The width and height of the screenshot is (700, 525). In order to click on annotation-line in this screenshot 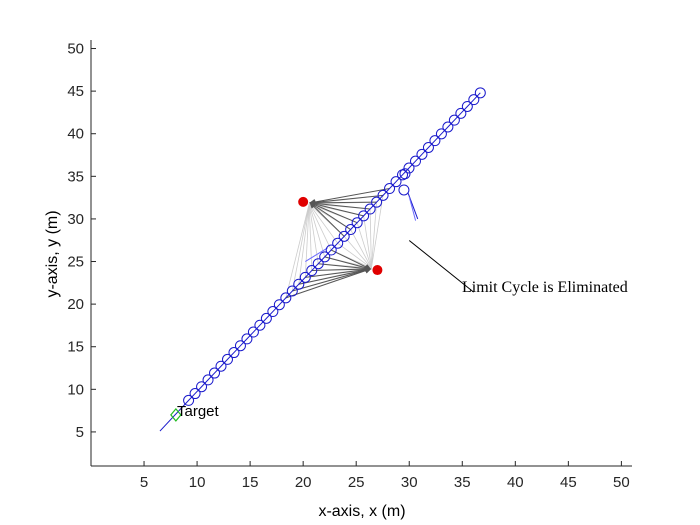, I will do `click(441, 266)`.